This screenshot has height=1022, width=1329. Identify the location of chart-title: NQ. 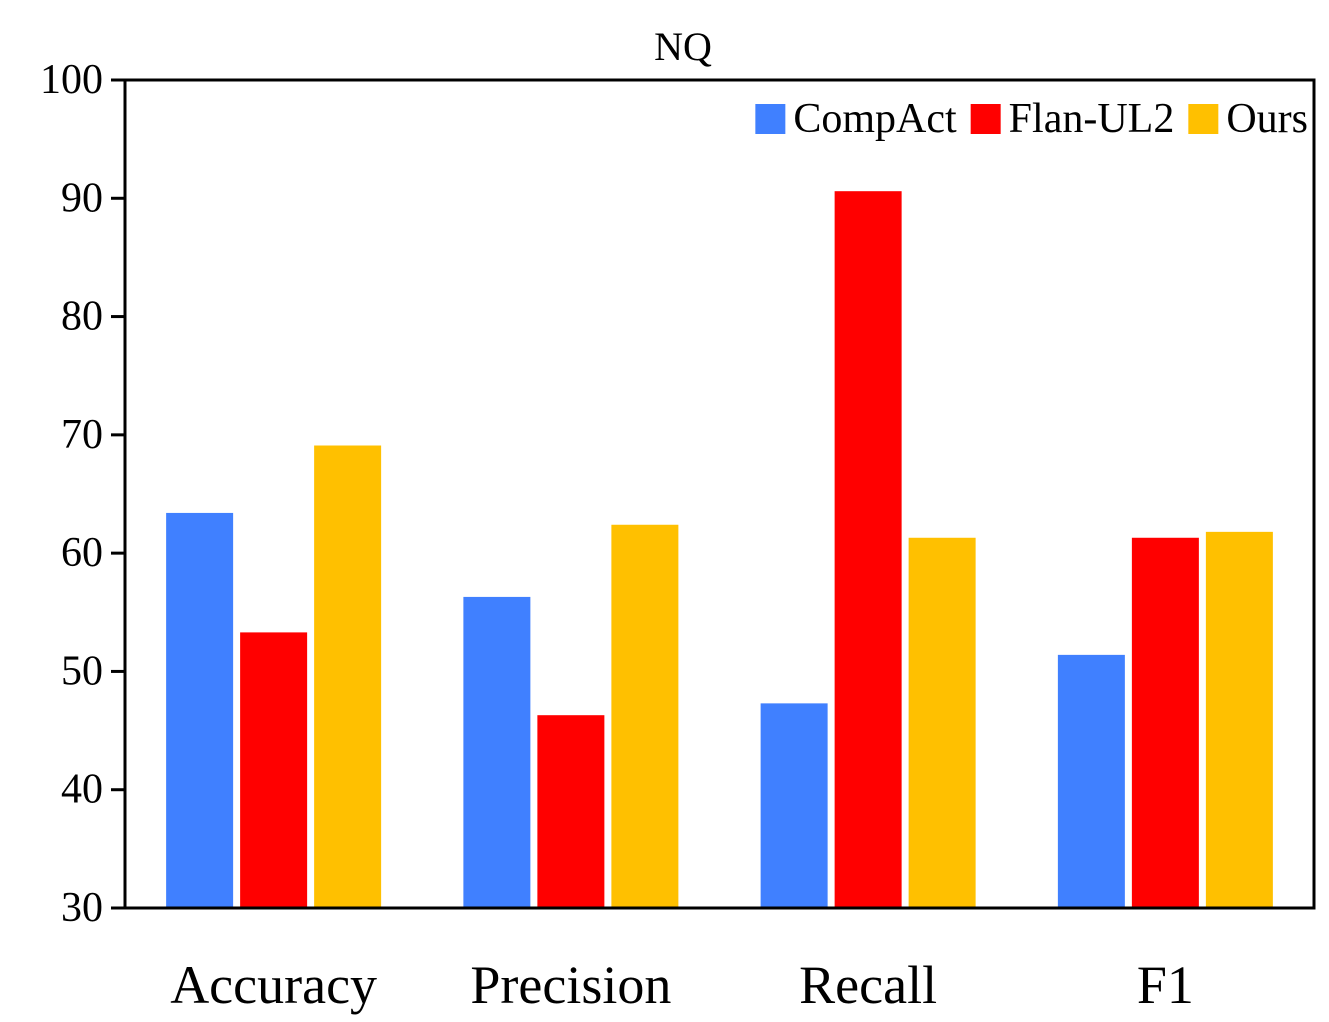
(683, 46).